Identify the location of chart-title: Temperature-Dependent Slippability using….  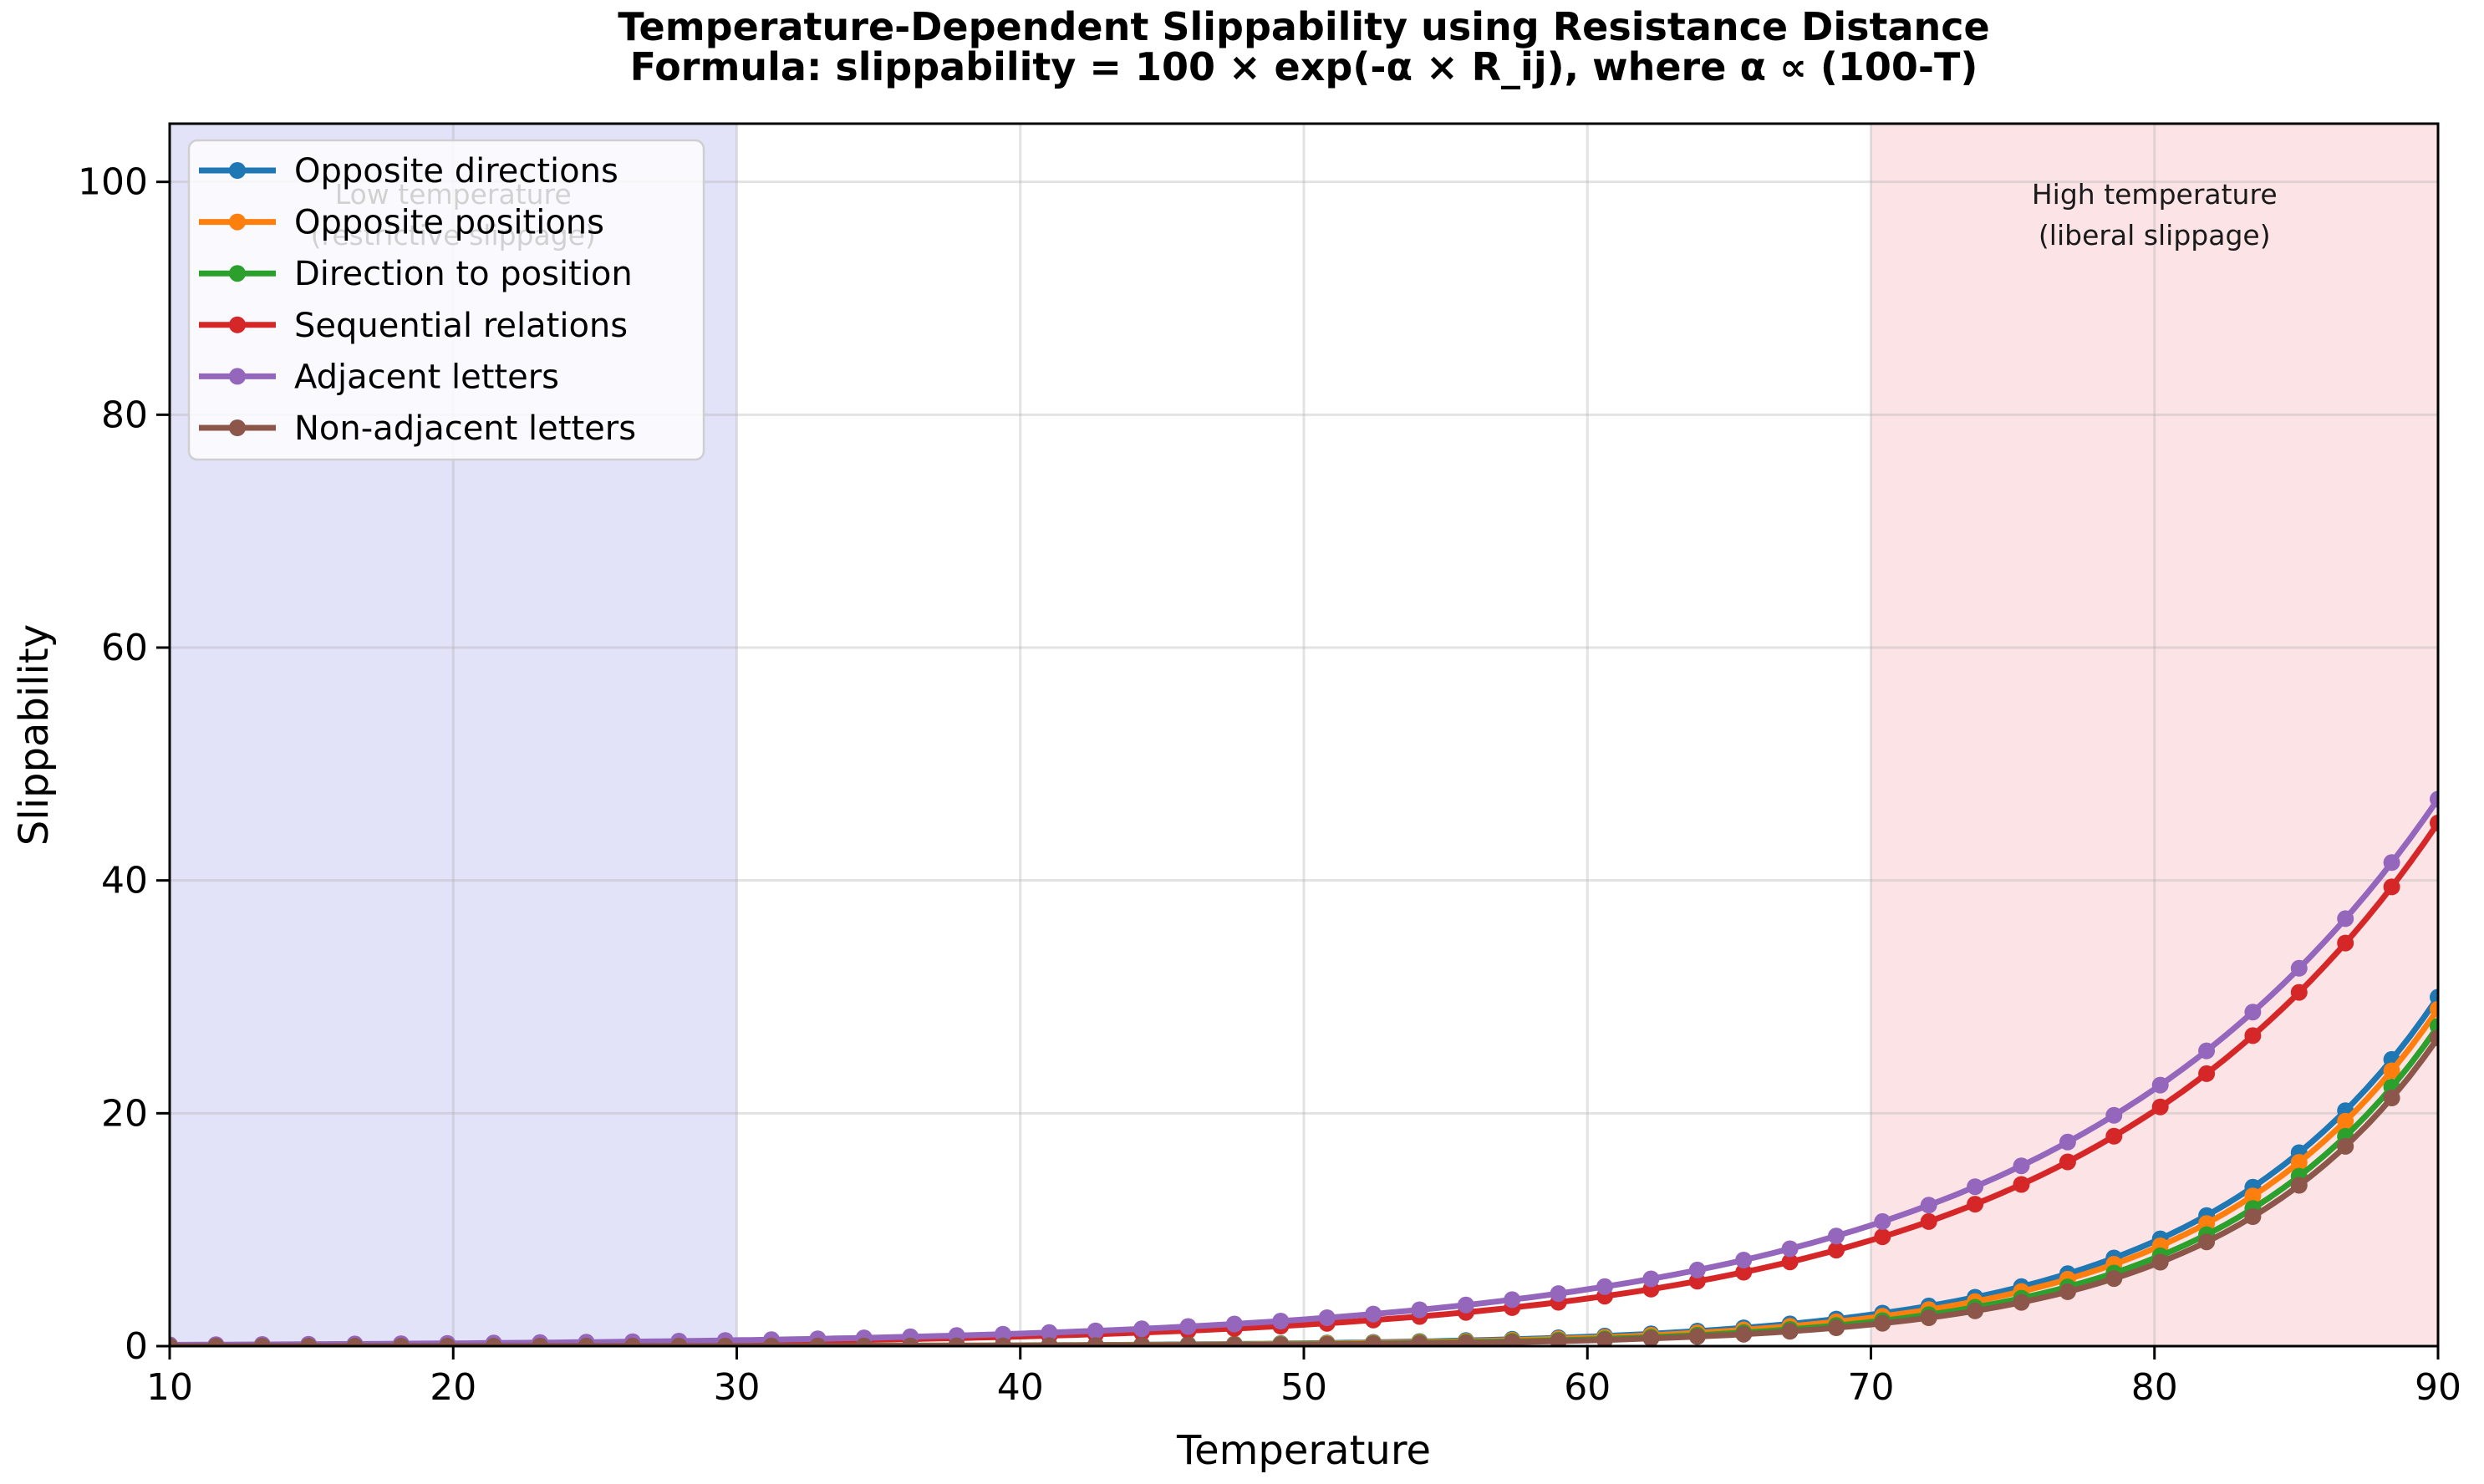
(1304, 26).